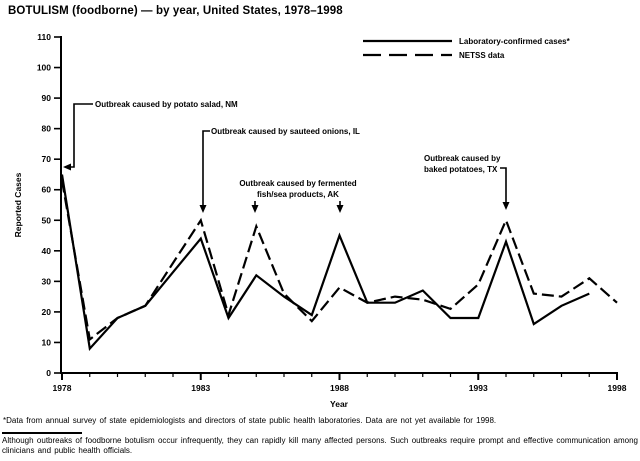  I want to click on y-tick-label: 20, so click(47, 312).